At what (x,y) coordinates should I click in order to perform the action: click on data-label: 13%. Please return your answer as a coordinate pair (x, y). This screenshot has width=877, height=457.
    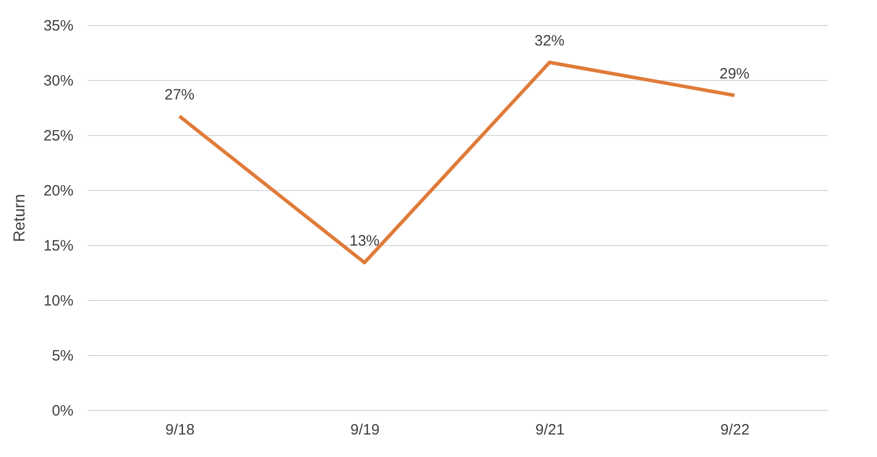
    Looking at the image, I should click on (364, 241).